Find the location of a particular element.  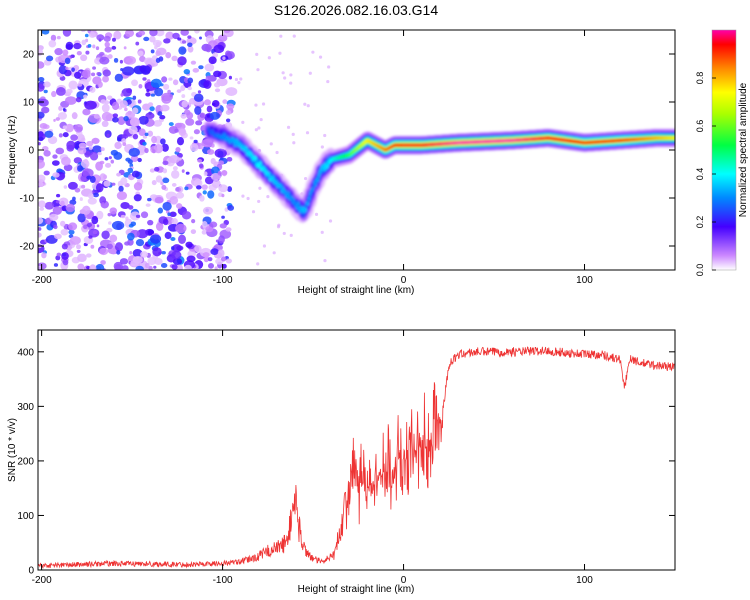

colorbar-frame is located at coordinates (724, 150).